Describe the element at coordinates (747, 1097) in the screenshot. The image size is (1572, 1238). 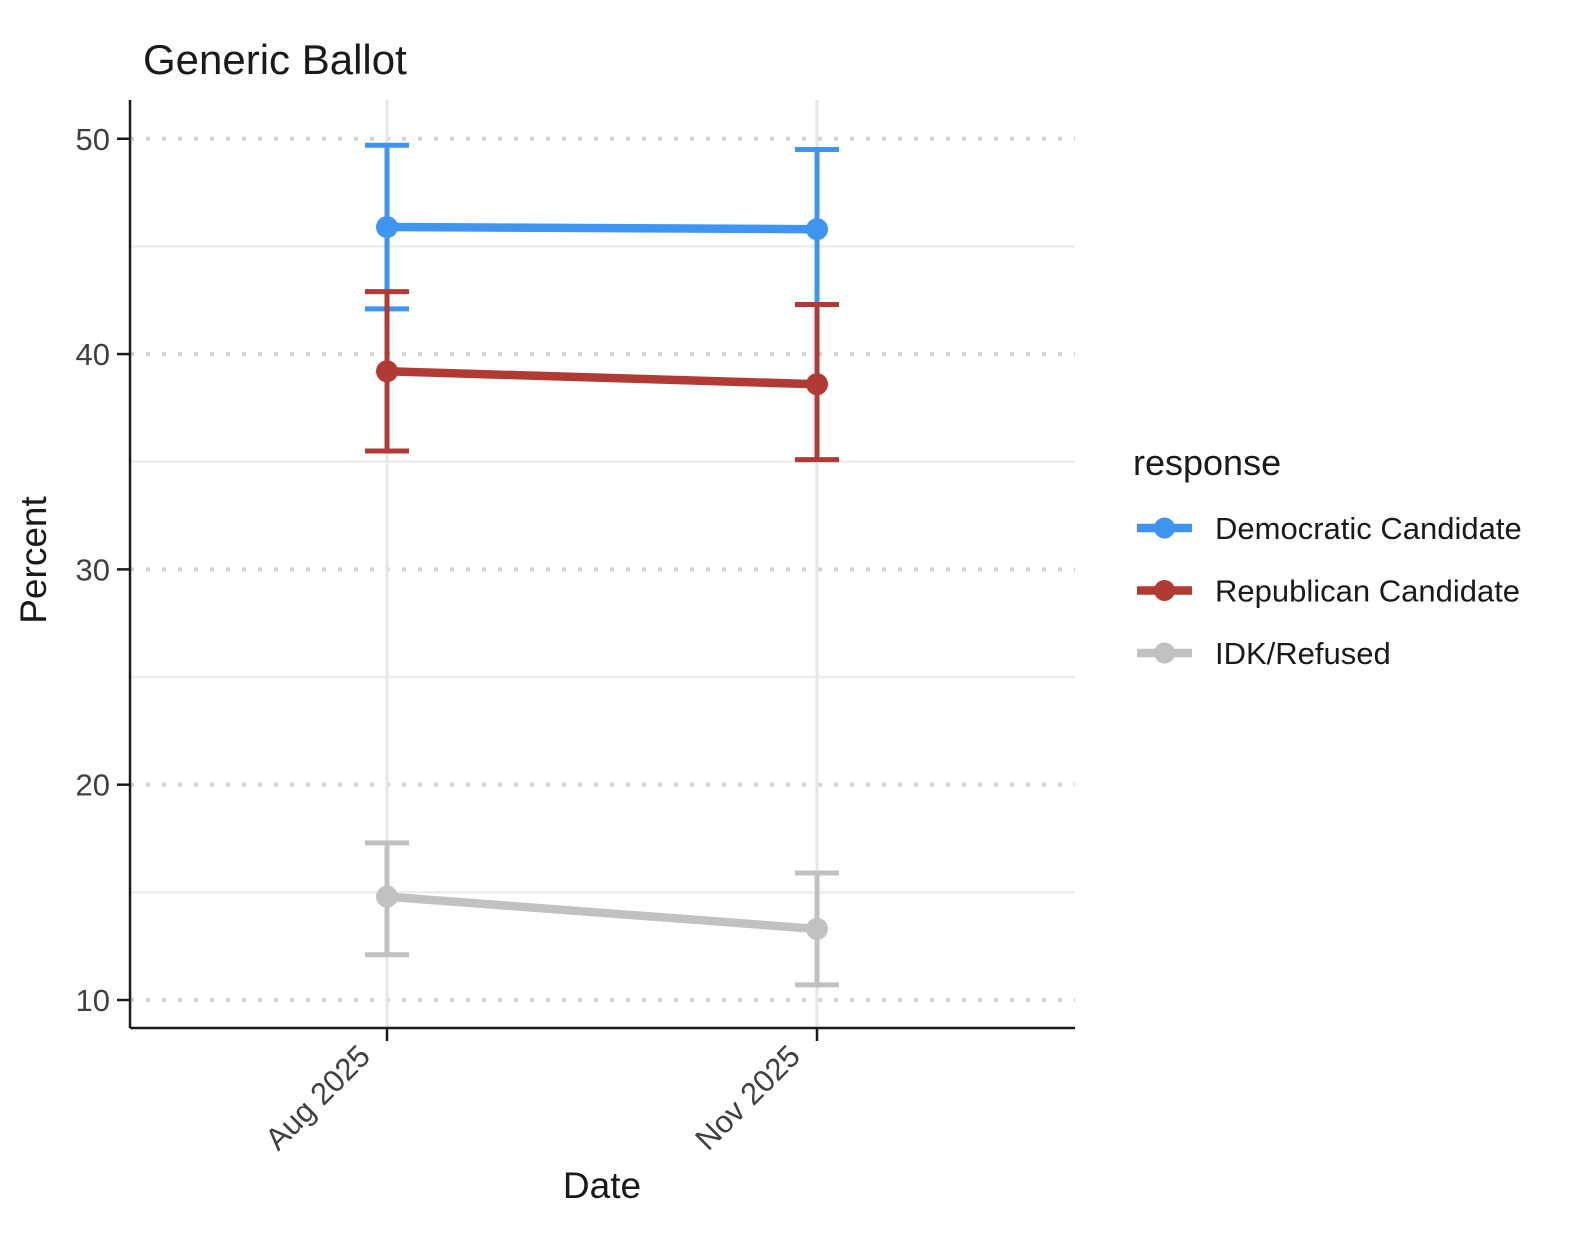
I see `x-tick-label: Nov 2025` at that location.